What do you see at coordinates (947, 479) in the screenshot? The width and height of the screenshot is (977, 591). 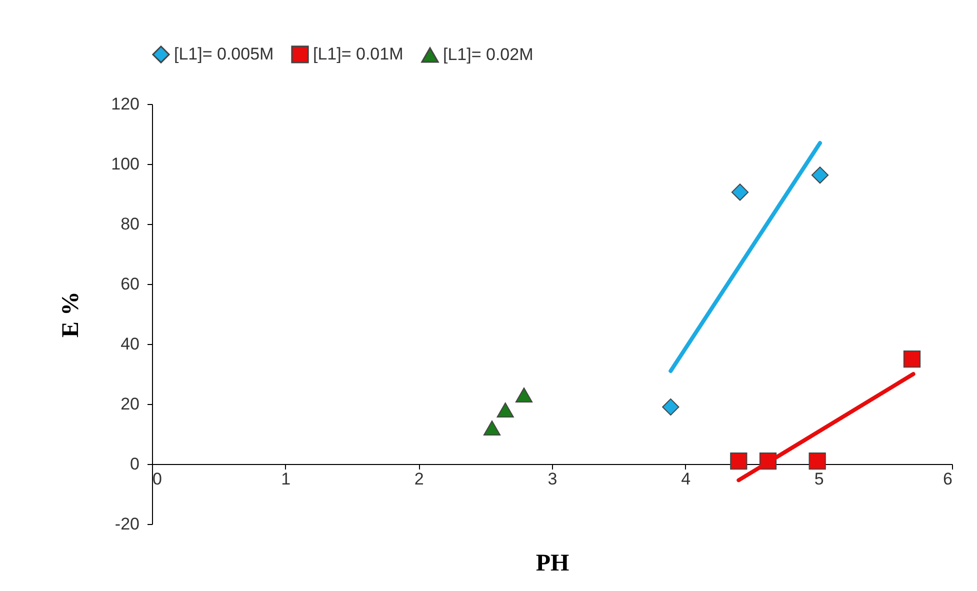 I see `x-tick-label: 6` at bounding box center [947, 479].